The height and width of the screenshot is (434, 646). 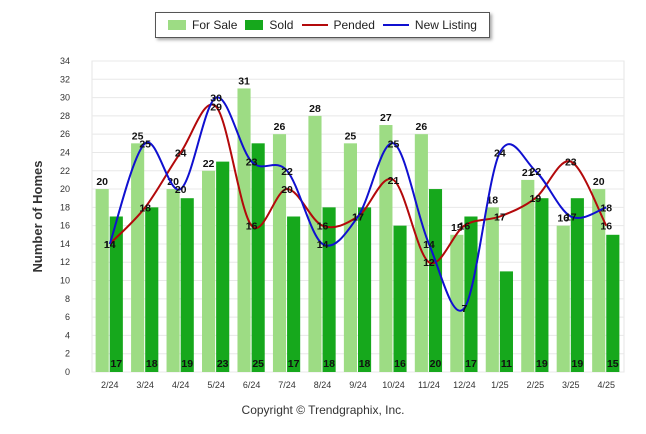 I want to click on data-label-for-sale: 31, so click(x=244, y=81).